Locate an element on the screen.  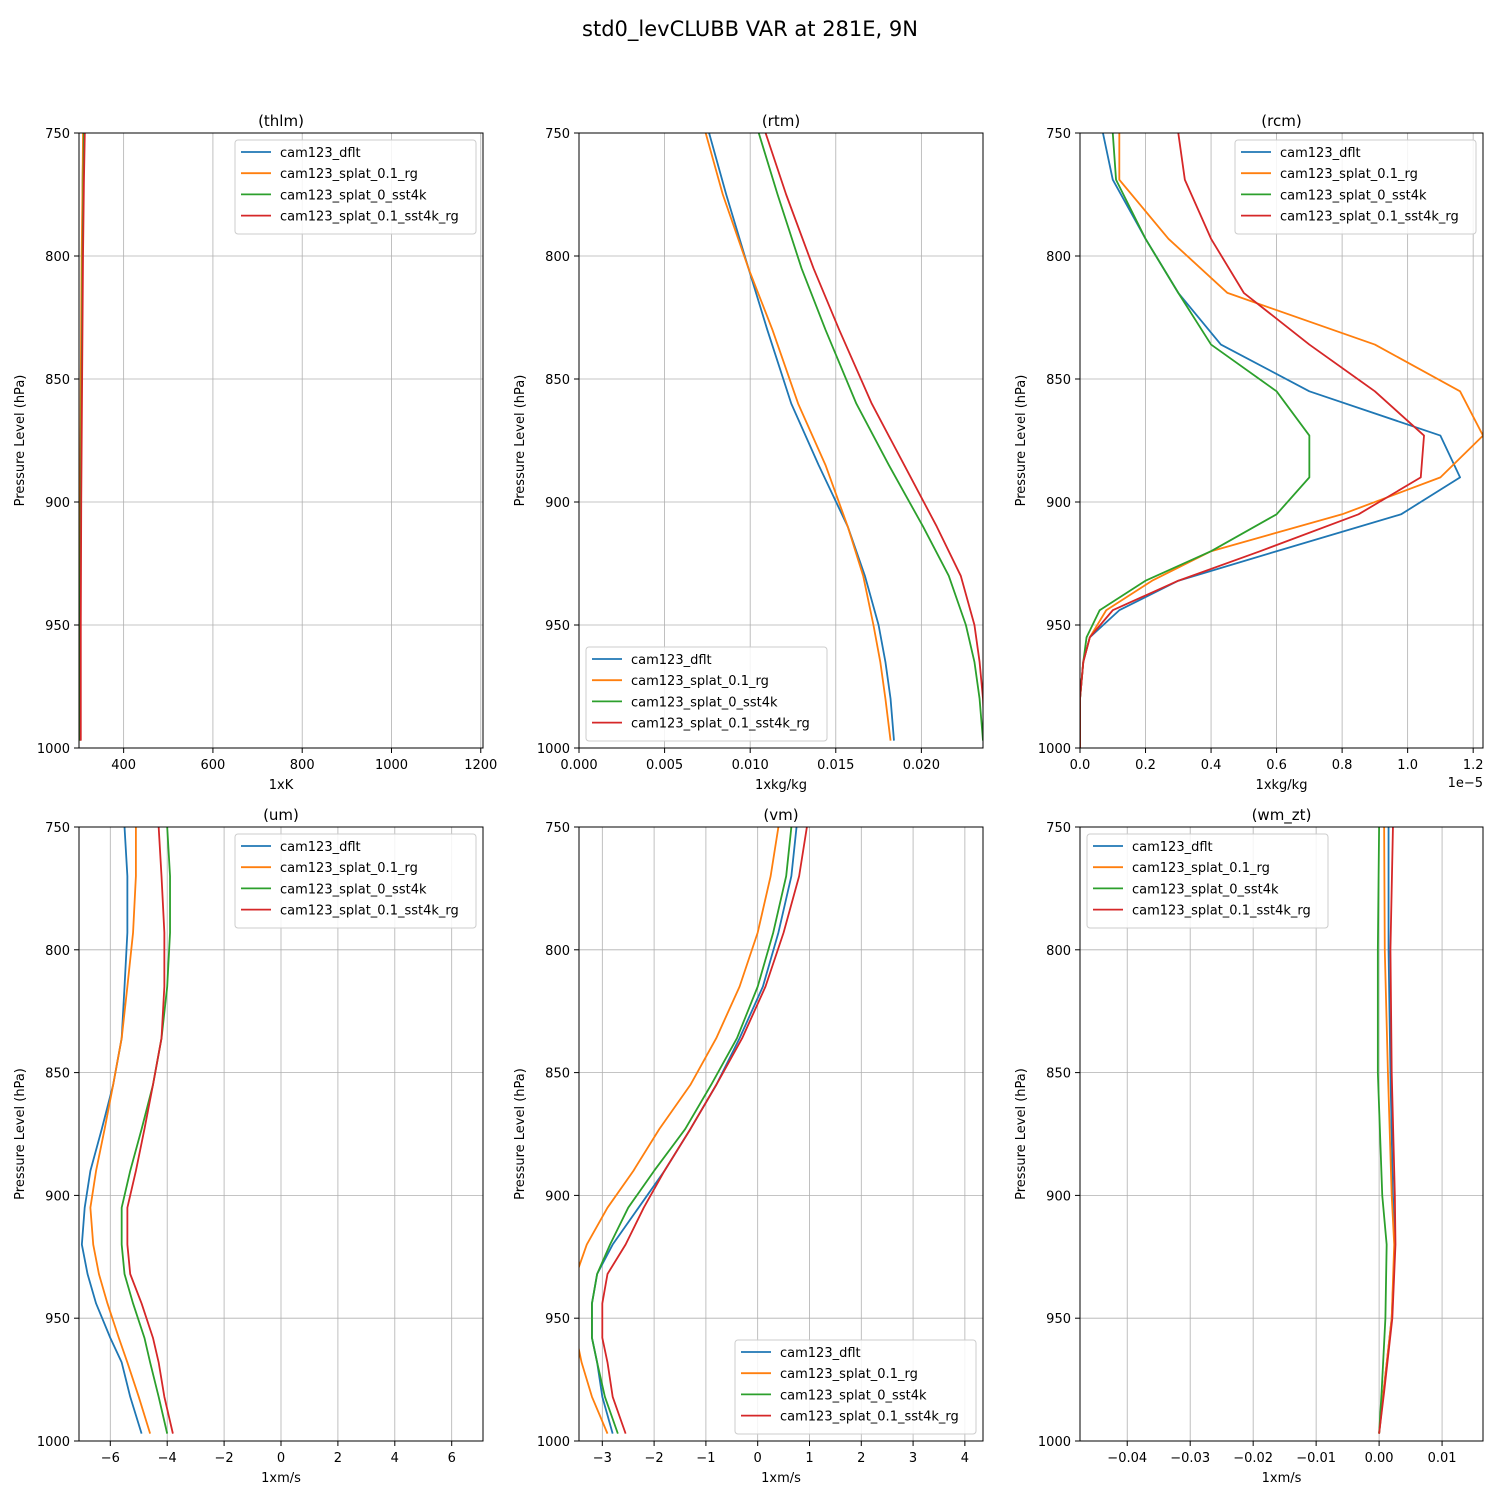
x-tick-label: 0.4 is located at coordinates (1211, 765).